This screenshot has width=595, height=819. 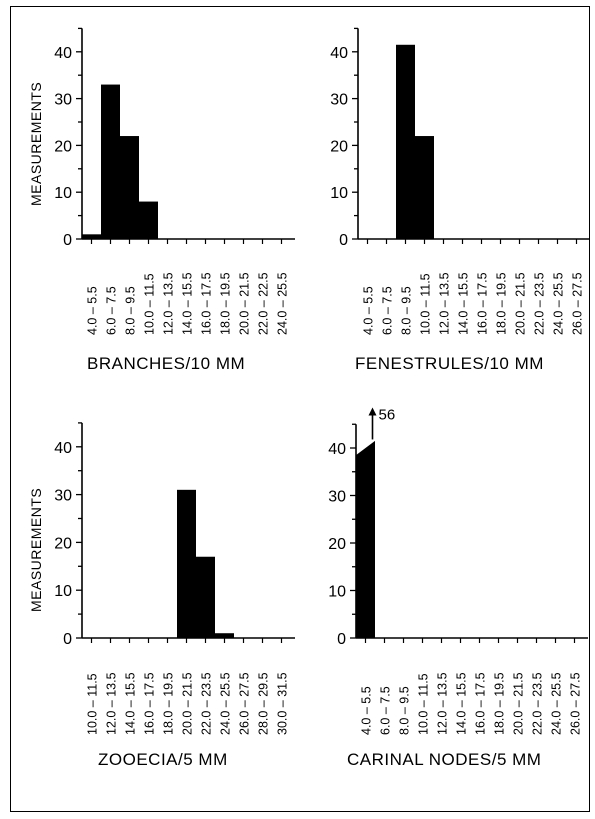 I want to click on category-label: 30.0 – 31.5, so click(x=283, y=703).